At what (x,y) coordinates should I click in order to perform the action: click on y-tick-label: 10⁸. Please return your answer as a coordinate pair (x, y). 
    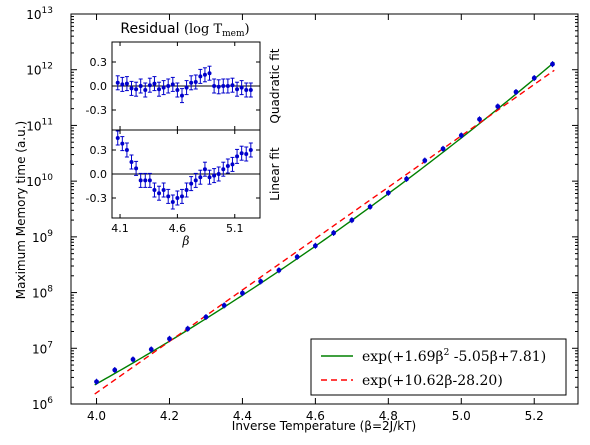
    Looking at the image, I should click on (42, 293).